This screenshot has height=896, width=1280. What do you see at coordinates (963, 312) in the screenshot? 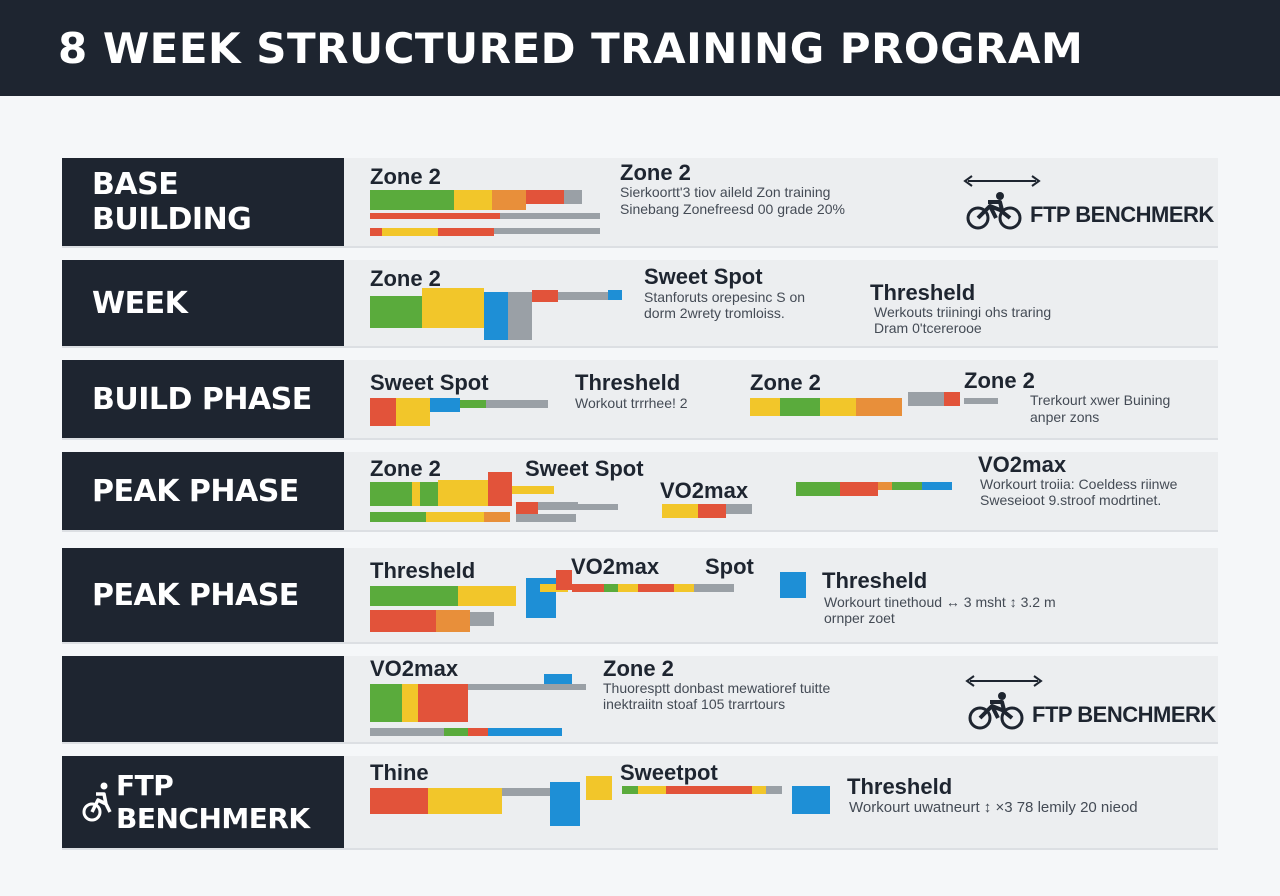
I see `workout-description: Werkouts triiningi ohs traring` at bounding box center [963, 312].